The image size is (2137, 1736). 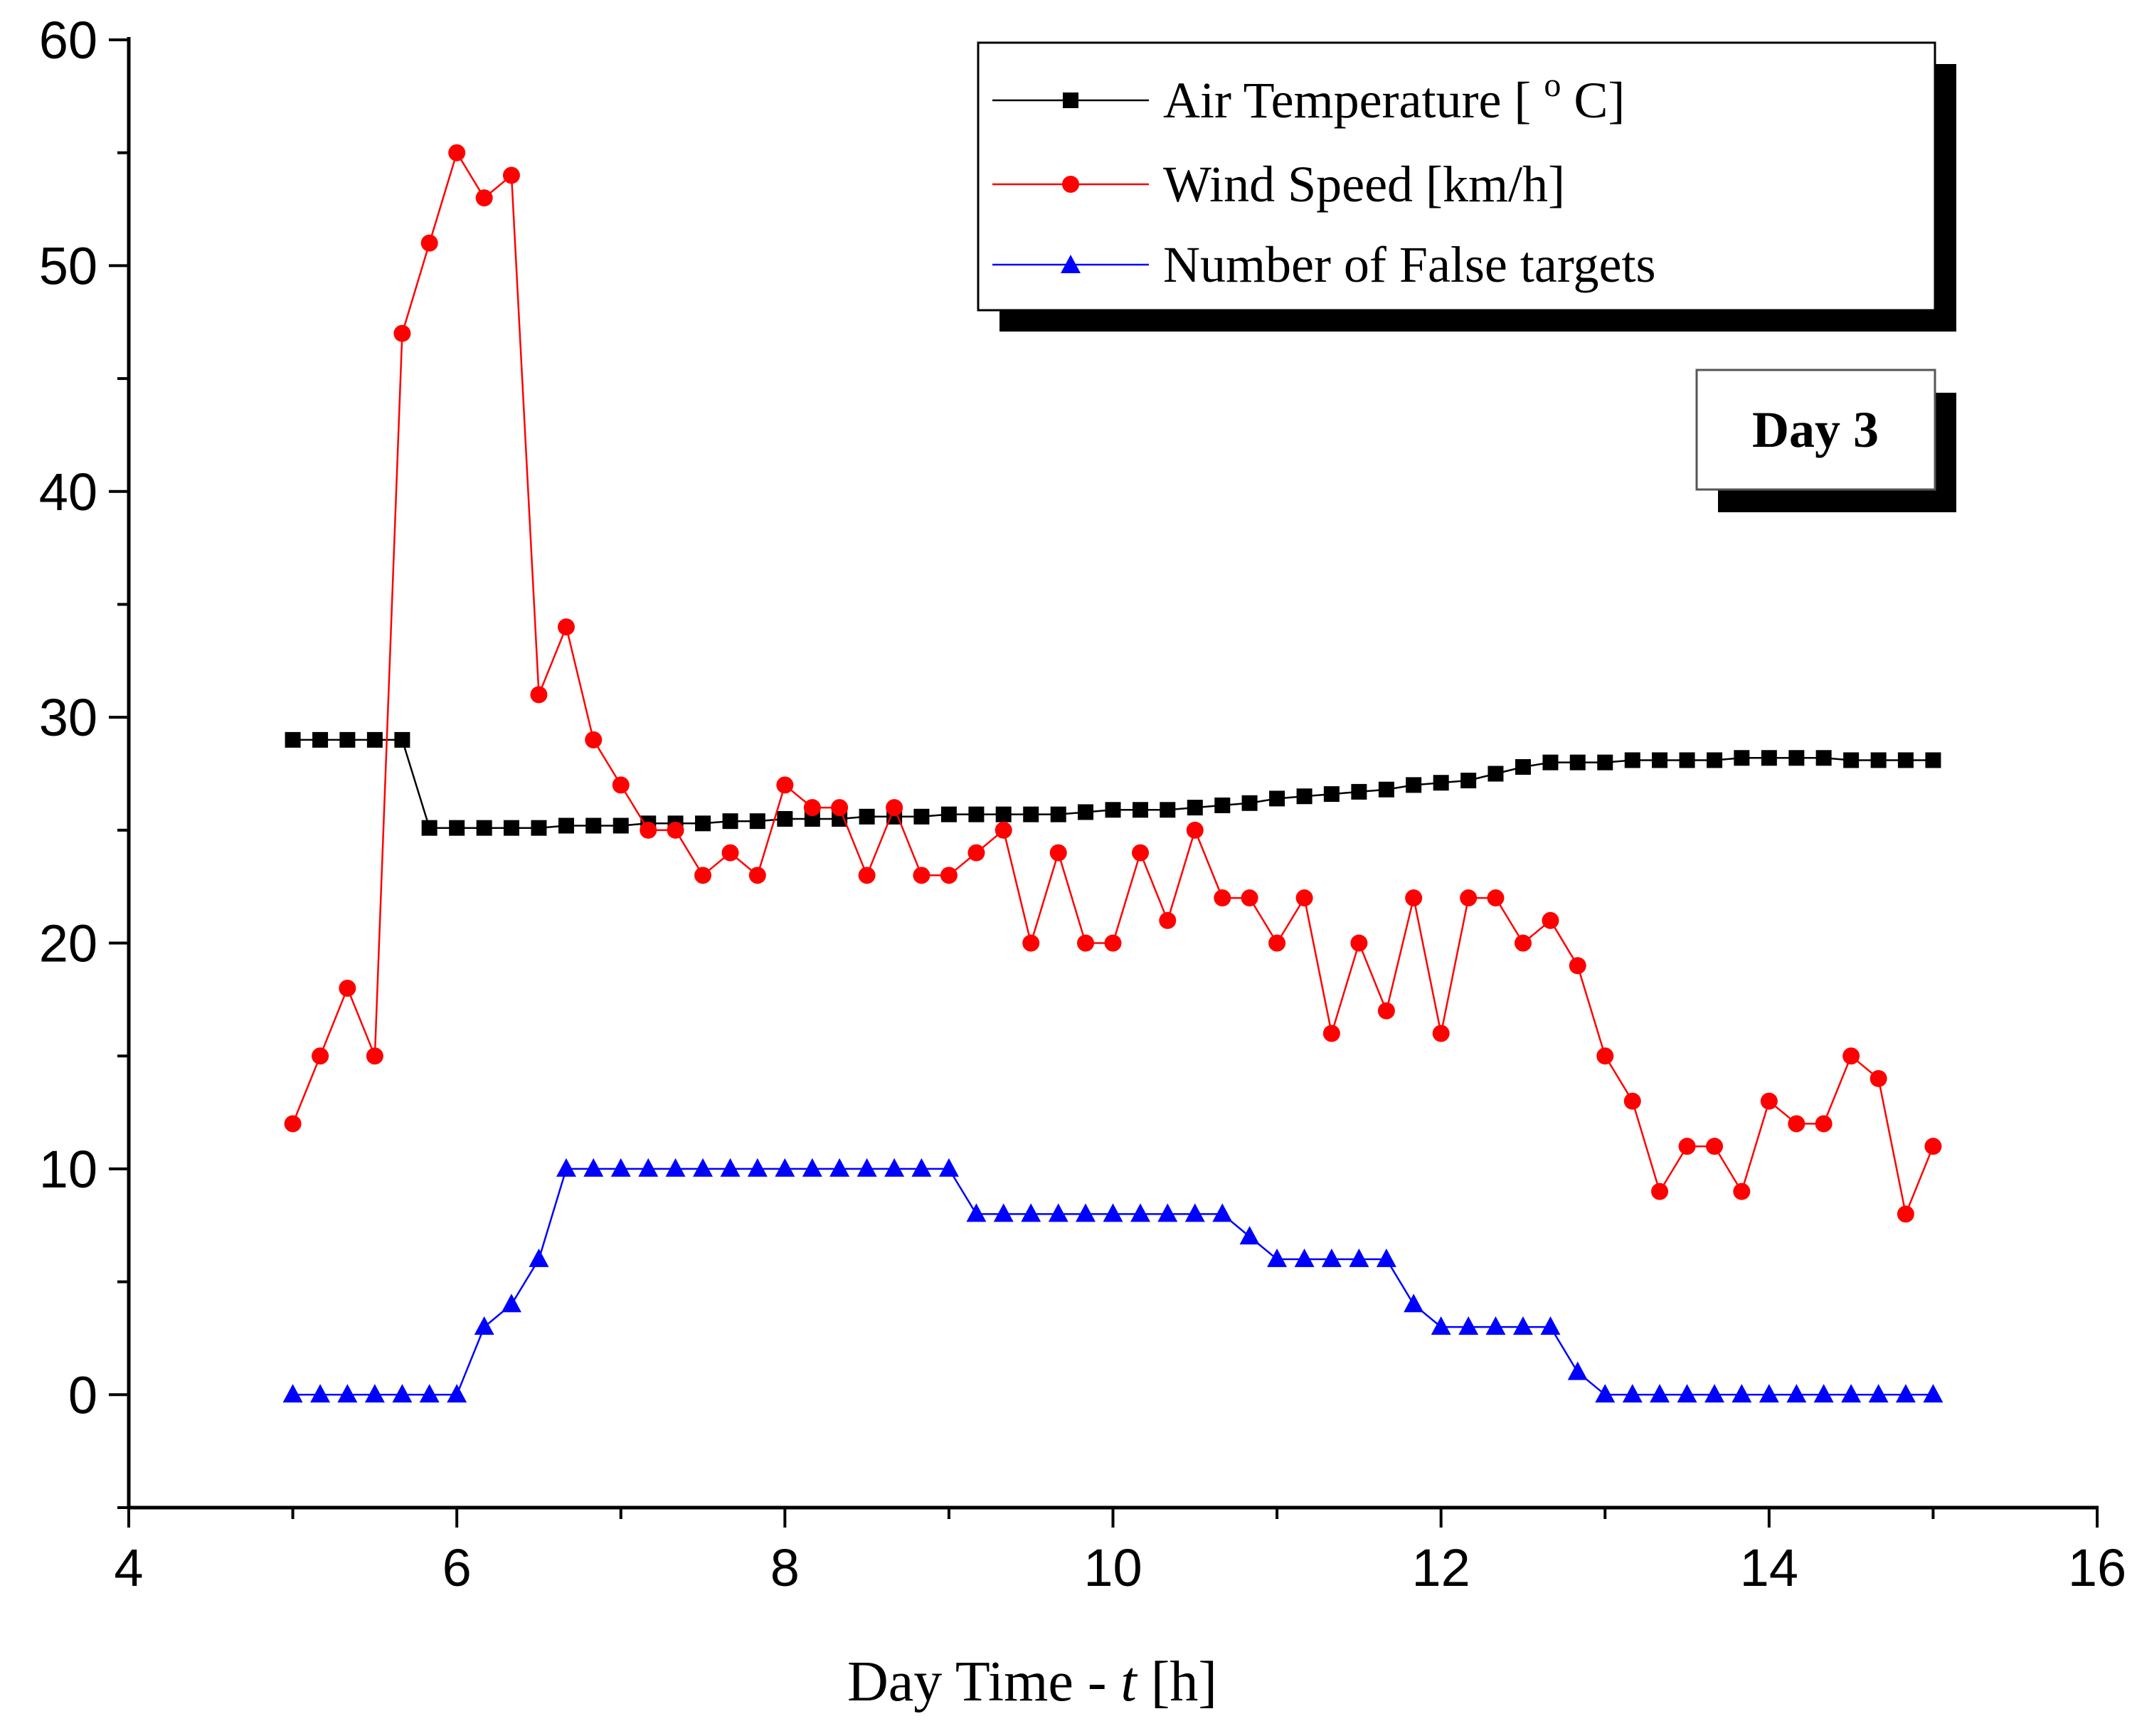 I want to click on x-axis-label: Day Time - t [h], so click(x=1032, y=1682).